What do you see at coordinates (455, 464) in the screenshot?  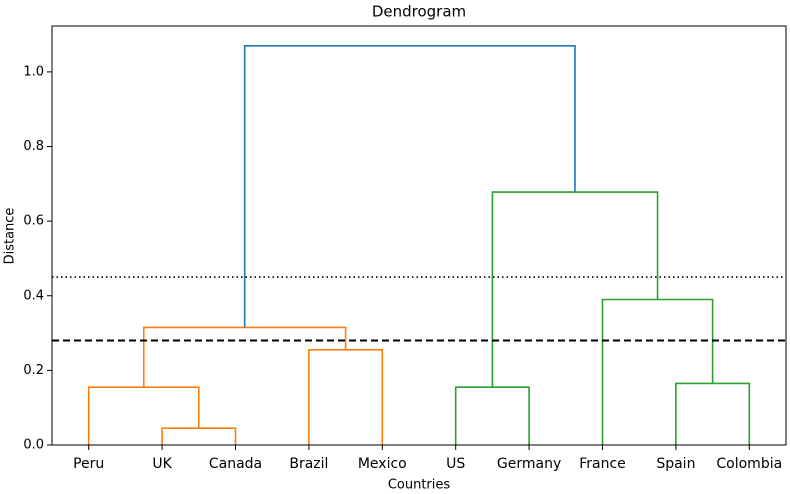 I see `x-tick-label: US` at bounding box center [455, 464].